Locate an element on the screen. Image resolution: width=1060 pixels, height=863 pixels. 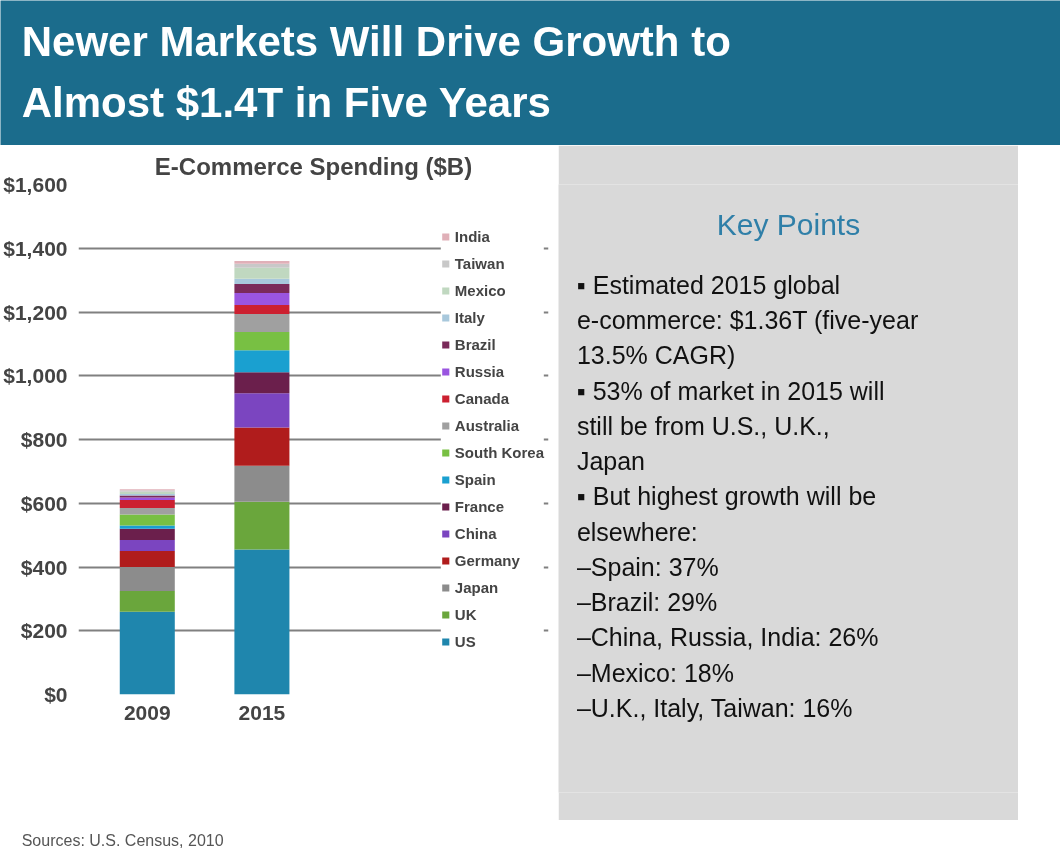
legend-label: Mexico is located at coordinates (480, 290).